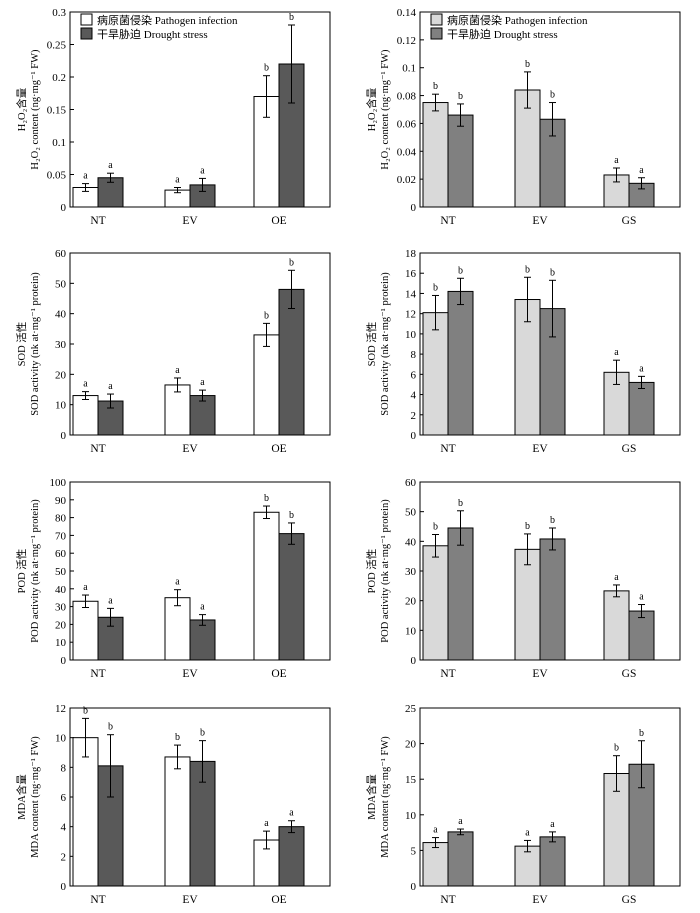  Describe the element at coordinates (86, 33) in the screenshot. I see `h2o2-left-legend-swatch-drought` at that location.